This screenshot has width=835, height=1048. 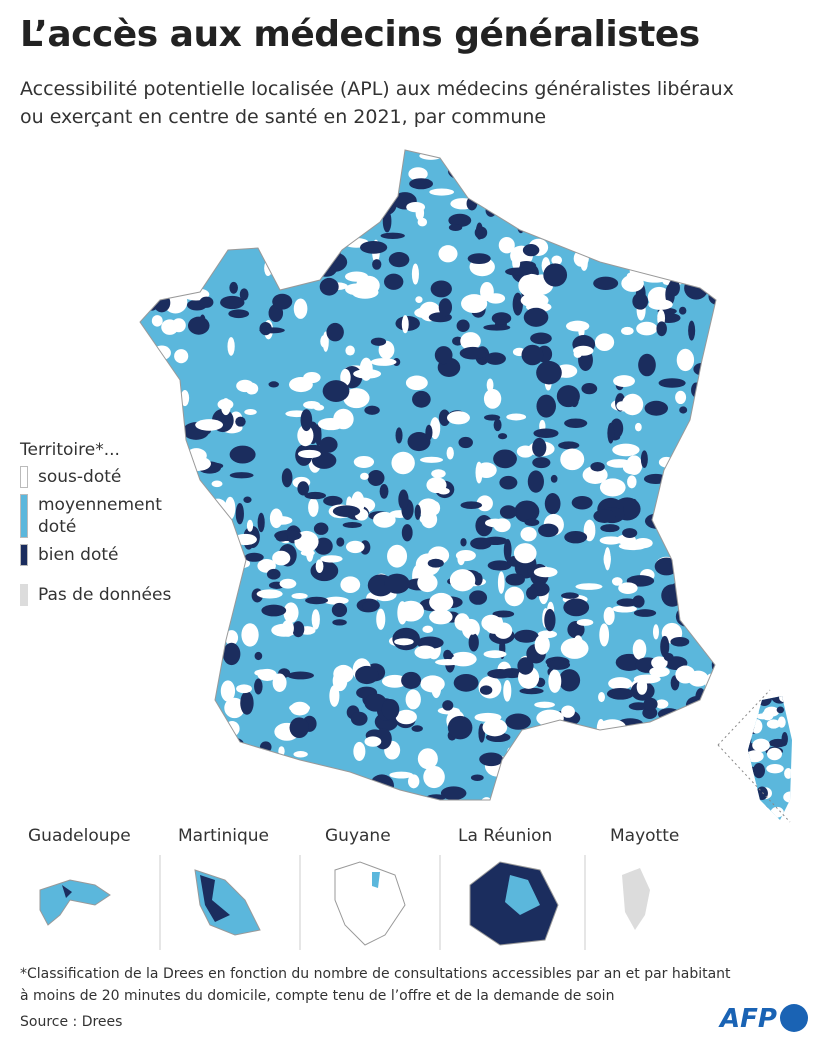 What do you see at coordinates (748, 1019) in the screenshot?
I see `logo-text: AFP` at bounding box center [748, 1019].